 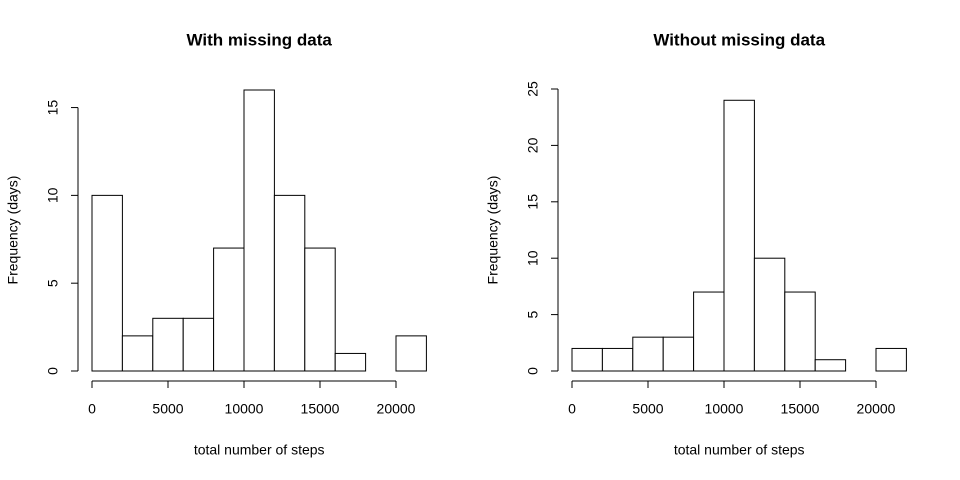 What do you see at coordinates (533, 89) in the screenshot?
I see `y-tick-label: 25` at bounding box center [533, 89].